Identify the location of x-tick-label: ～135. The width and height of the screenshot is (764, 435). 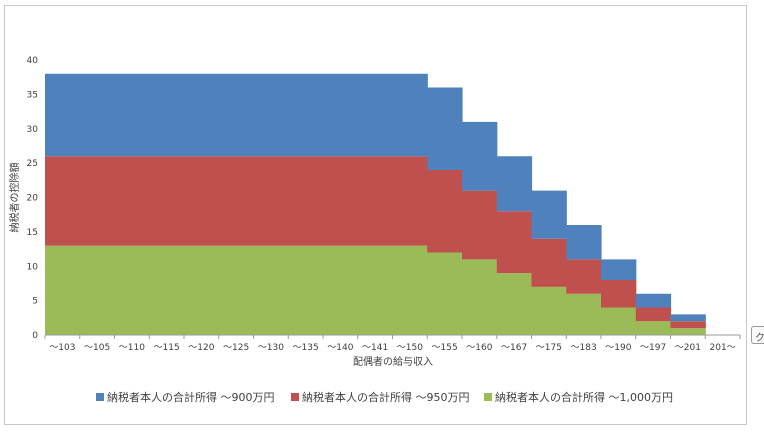
(306, 348).